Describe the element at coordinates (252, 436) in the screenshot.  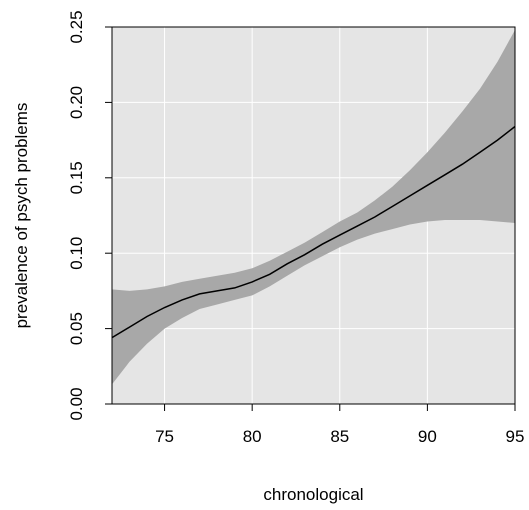
I see `x-tick-label: 80` at that location.